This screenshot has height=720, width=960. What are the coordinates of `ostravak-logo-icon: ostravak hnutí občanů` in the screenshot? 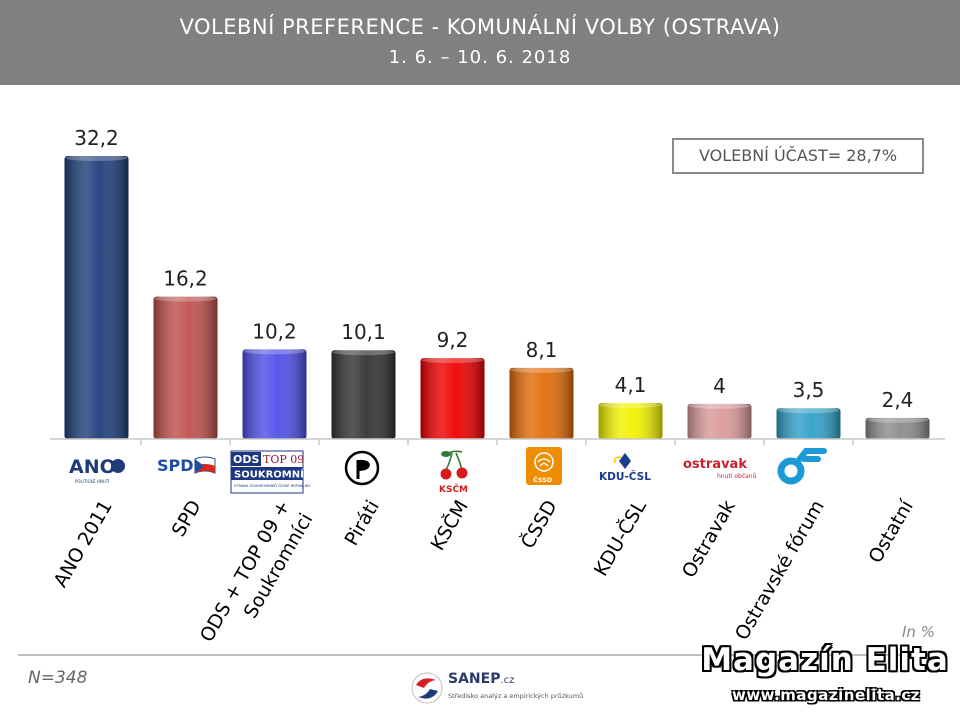 It's located at (720, 468).